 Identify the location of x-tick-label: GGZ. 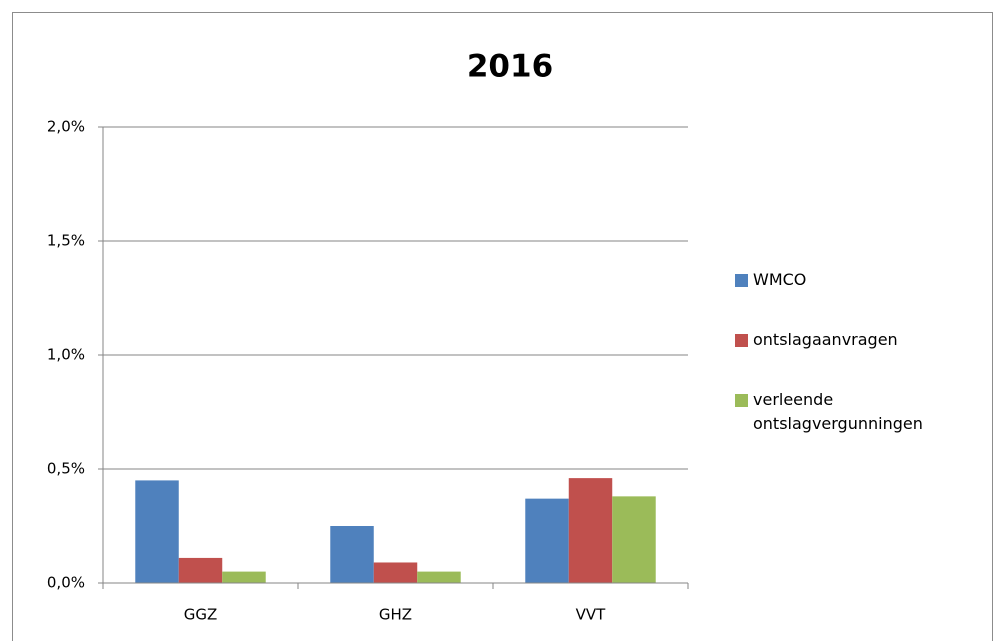
(201, 615).